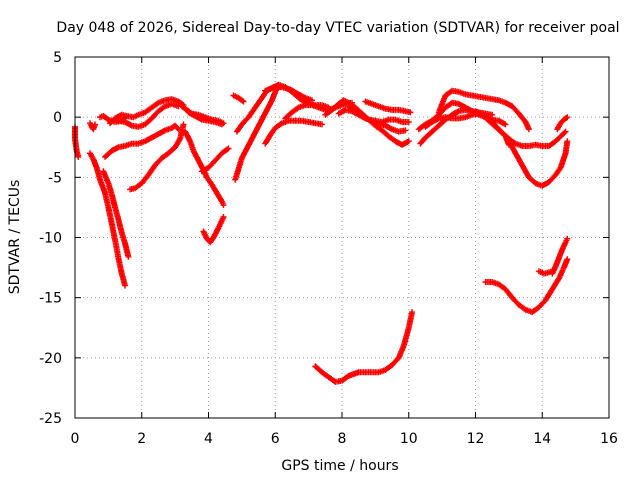  What do you see at coordinates (409, 439) in the screenshot?
I see `x-tick-label: 10` at bounding box center [409, 439].